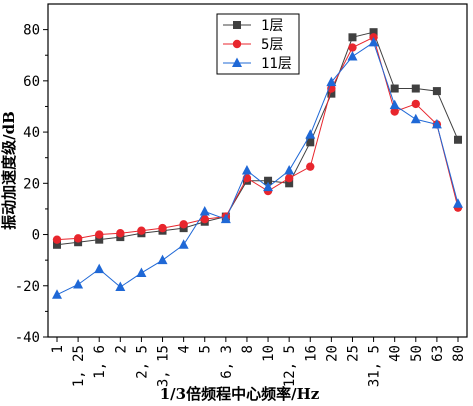  What do you see at coordinates (269, 353) in the screenshot?
I see `x-tick-label: 10` at bounding box center [269, 353].